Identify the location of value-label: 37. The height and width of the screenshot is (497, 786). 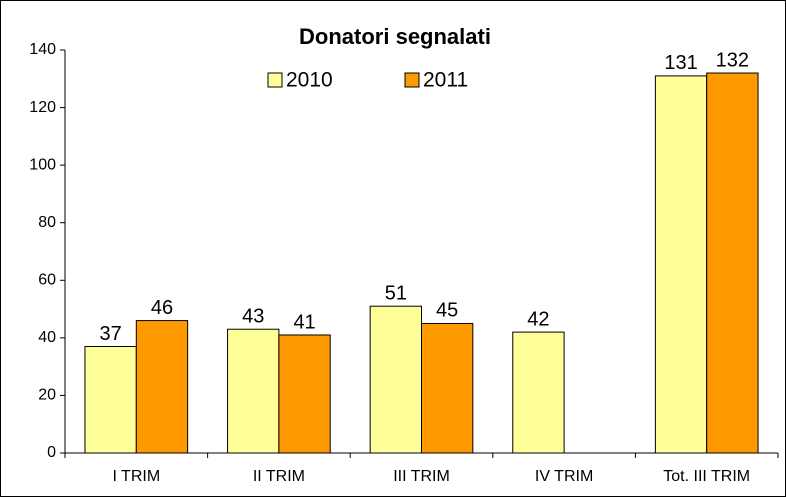
(111, 334).